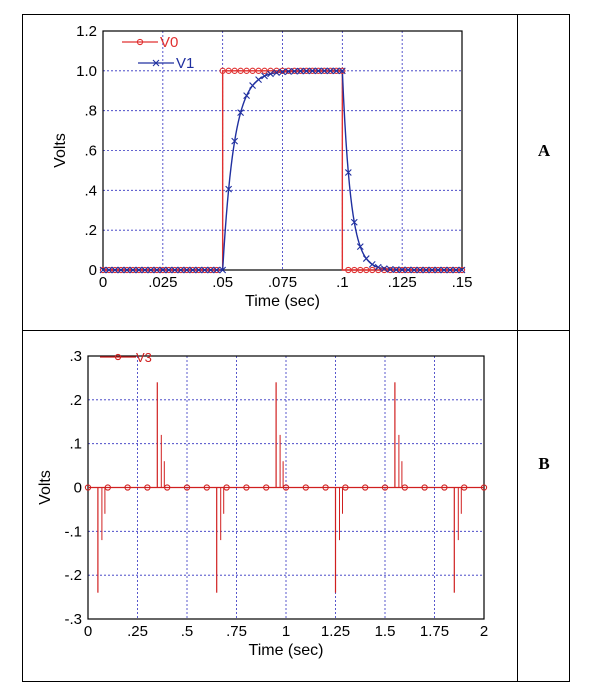 This screenshot has width=590, height=698. What do you see at coordinates (90, 151) in the screenshot?
I see `y-tick-label: .6` at bounding box center [90, 151].